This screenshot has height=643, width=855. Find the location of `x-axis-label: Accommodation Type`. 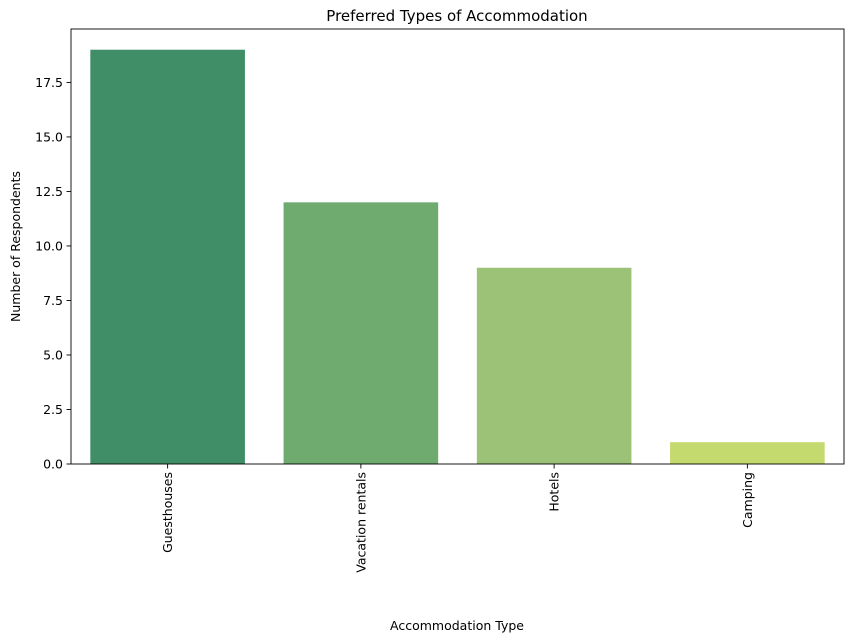

x-axis-label: Accommodation Type is located at coordinates (457, 625).